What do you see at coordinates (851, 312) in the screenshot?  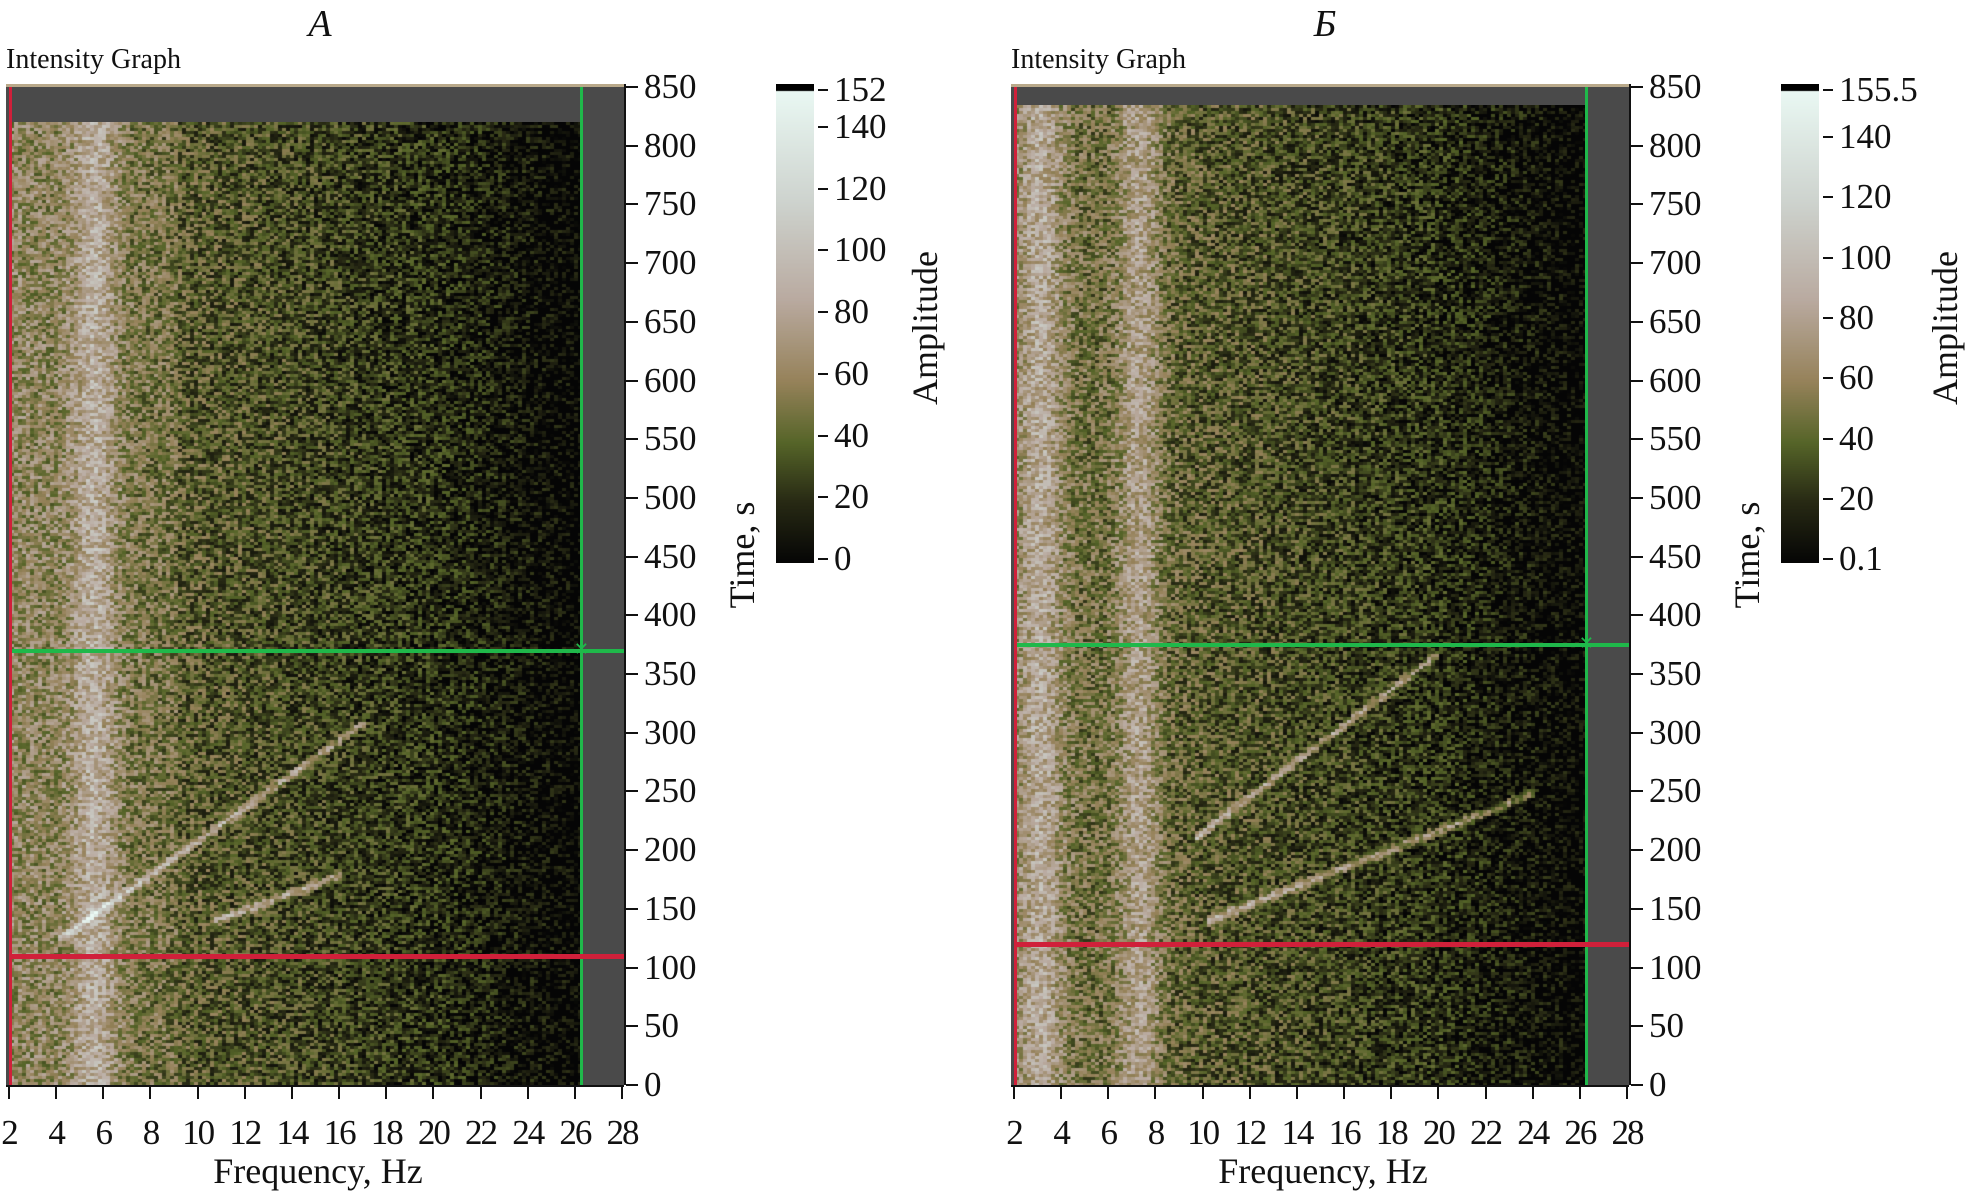 I see `colorbar-tick-label: 80` at bounding box center [851, 312].